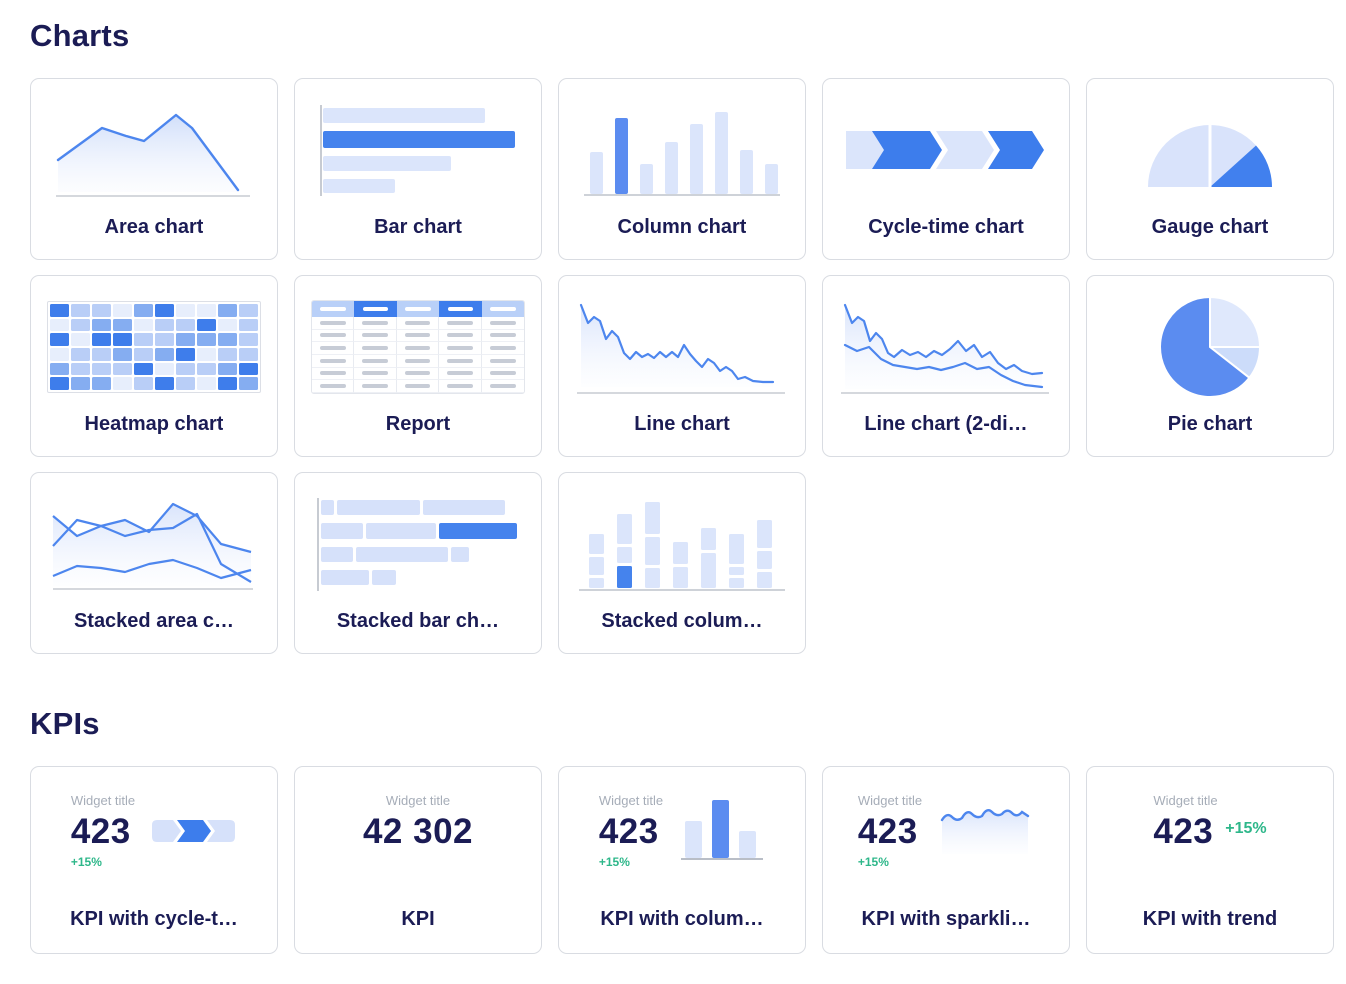  What do you see at coordinates (418, 919) in the screenshot?
I see `kpi-card-label: KPI` at bounding box center [418, 919].